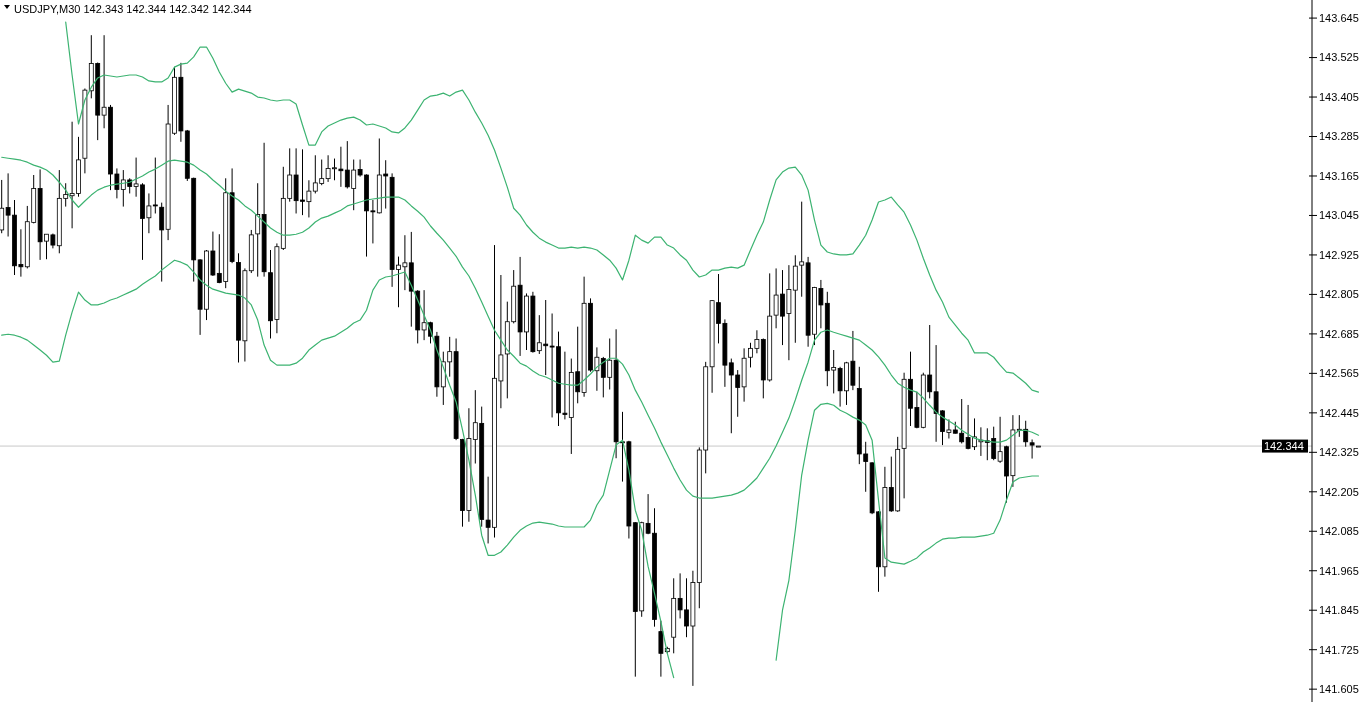  Describe the element at coordinates (1339, 491) in the screenshot. I see `y-tick-label: 142.205` at that location.